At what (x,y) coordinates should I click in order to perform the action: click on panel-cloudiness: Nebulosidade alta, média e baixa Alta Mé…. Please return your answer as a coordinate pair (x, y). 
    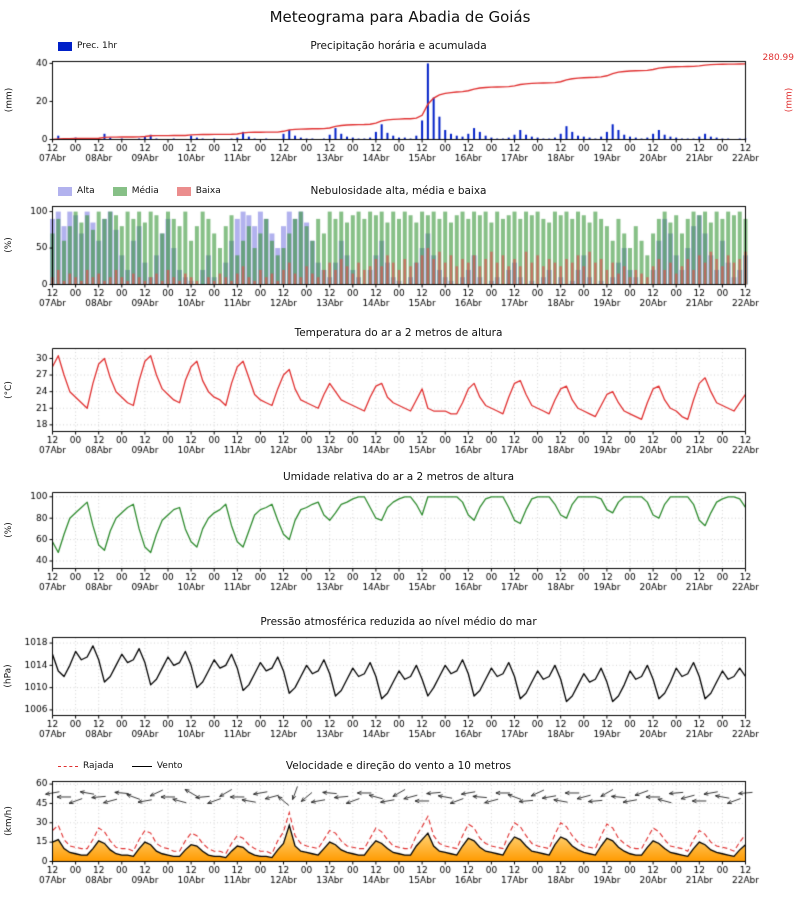
    Looking at the image, I should click on (400, 247).